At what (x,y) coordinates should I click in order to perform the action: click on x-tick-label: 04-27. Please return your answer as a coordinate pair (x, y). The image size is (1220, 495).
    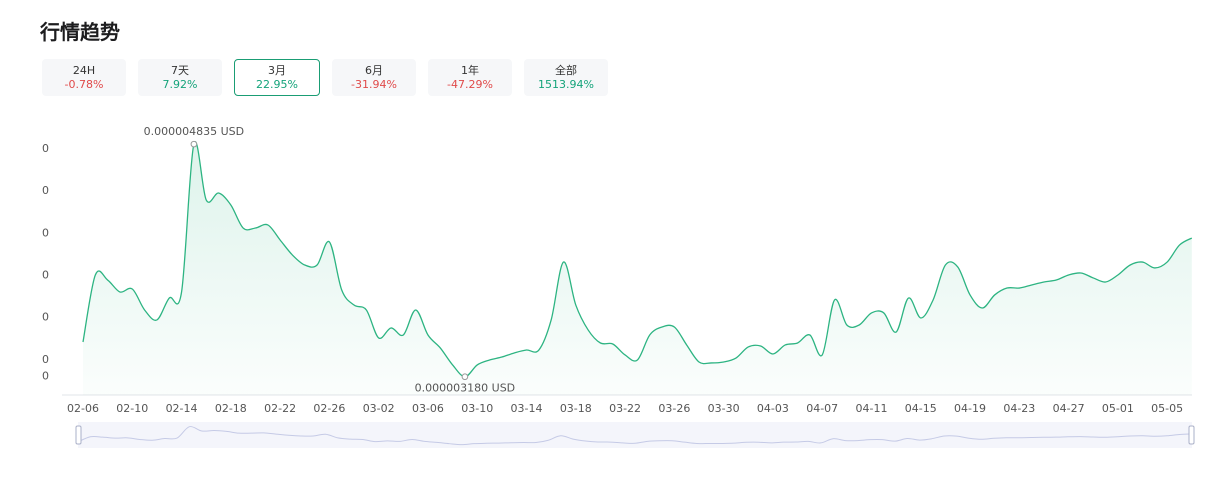
    Looking at the image, I should click on (1069, 408).